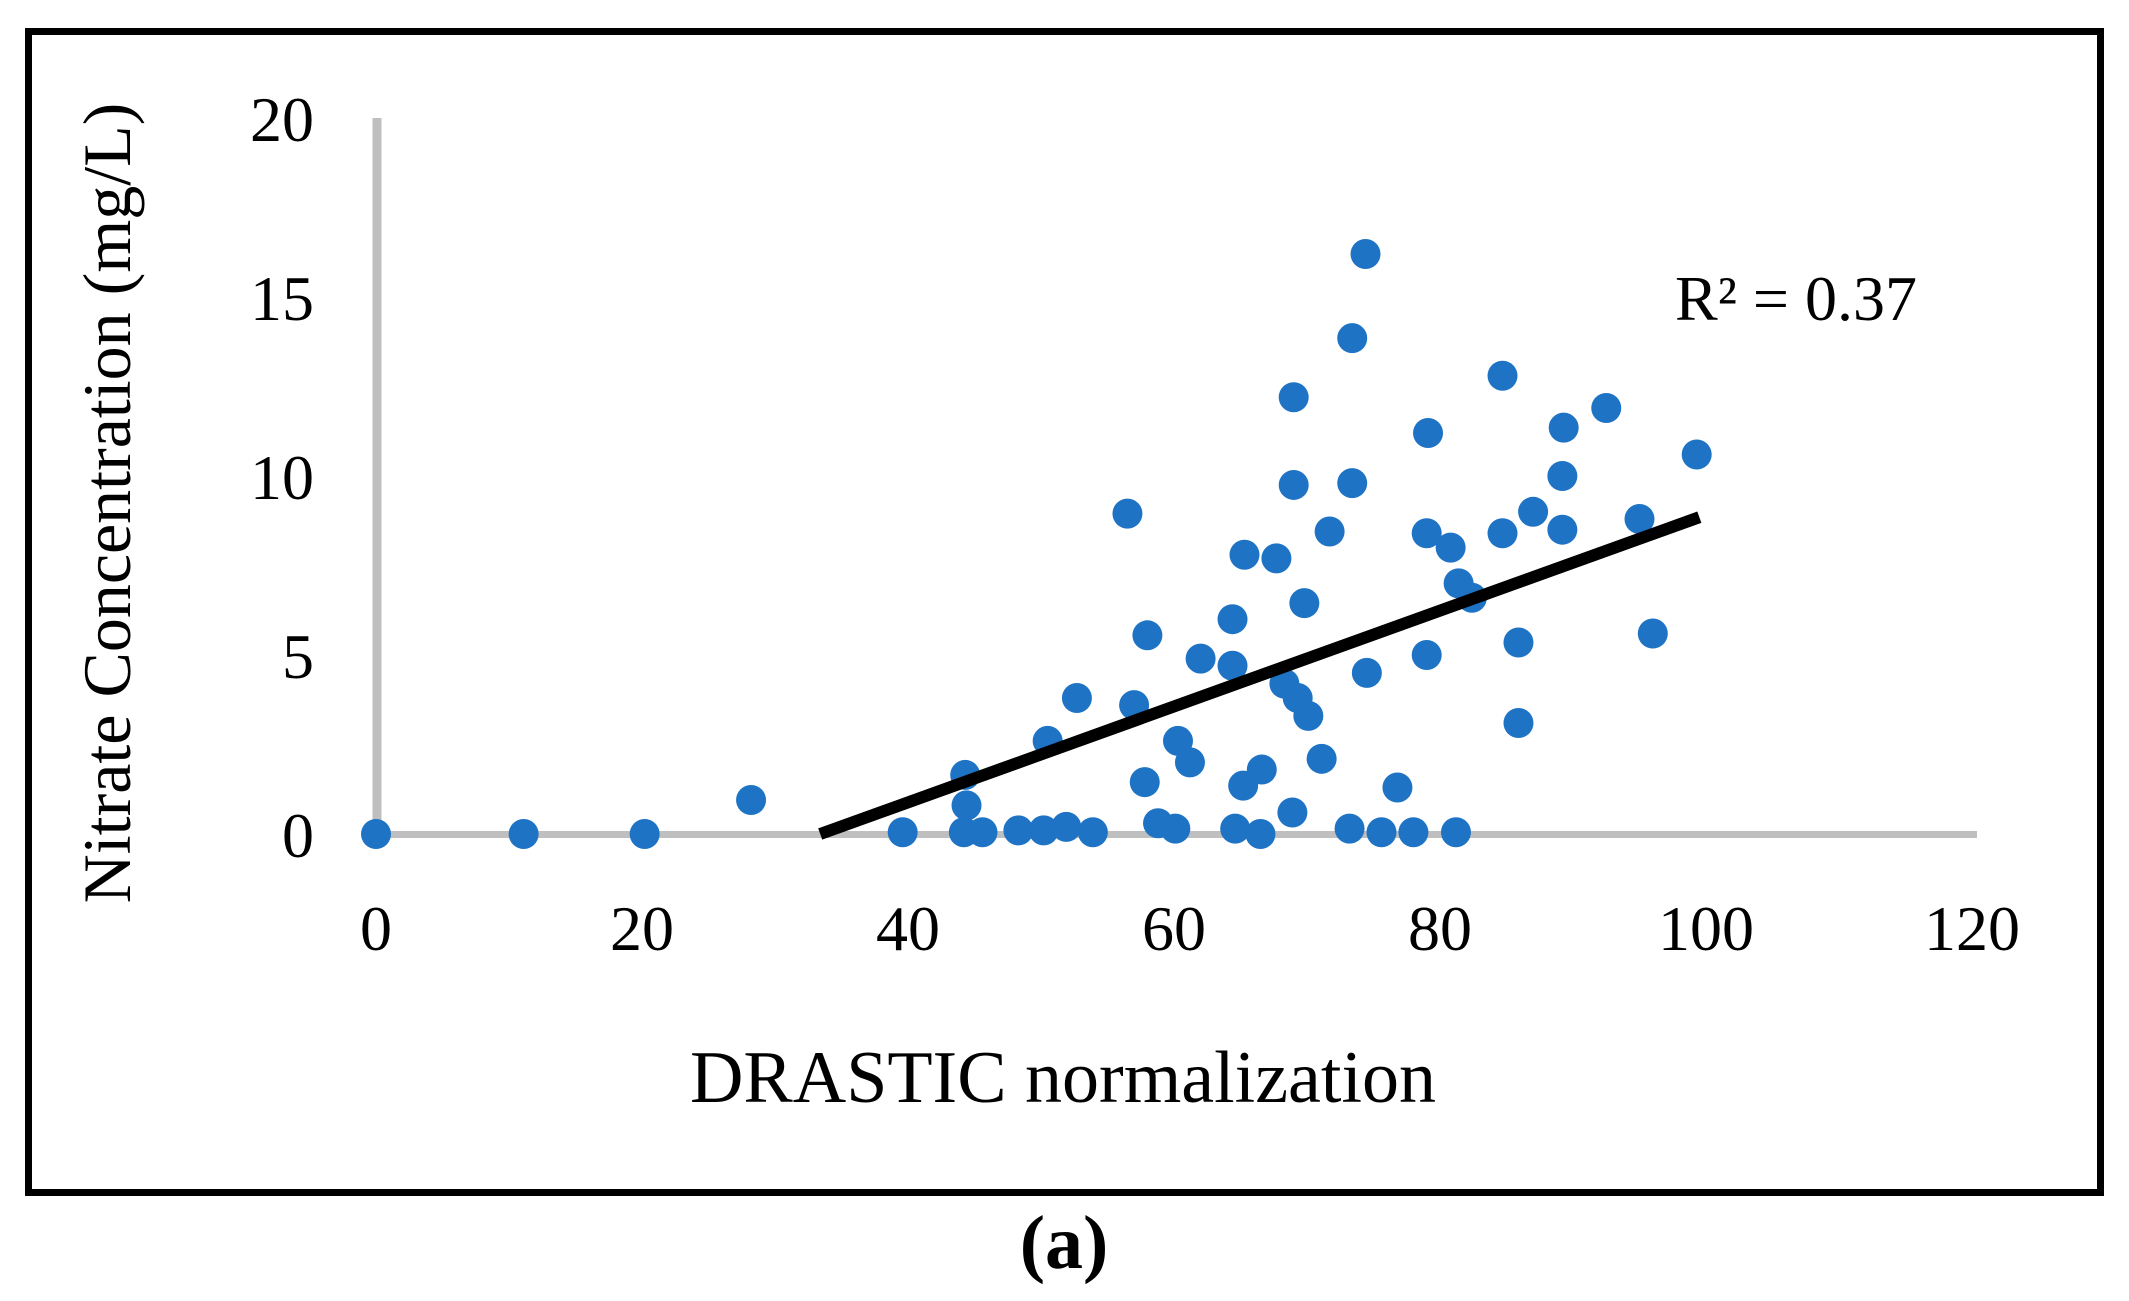  Describe the element at coordinates (642, 928) in the screenshot. I see `x-tick-label: 20` at that location.